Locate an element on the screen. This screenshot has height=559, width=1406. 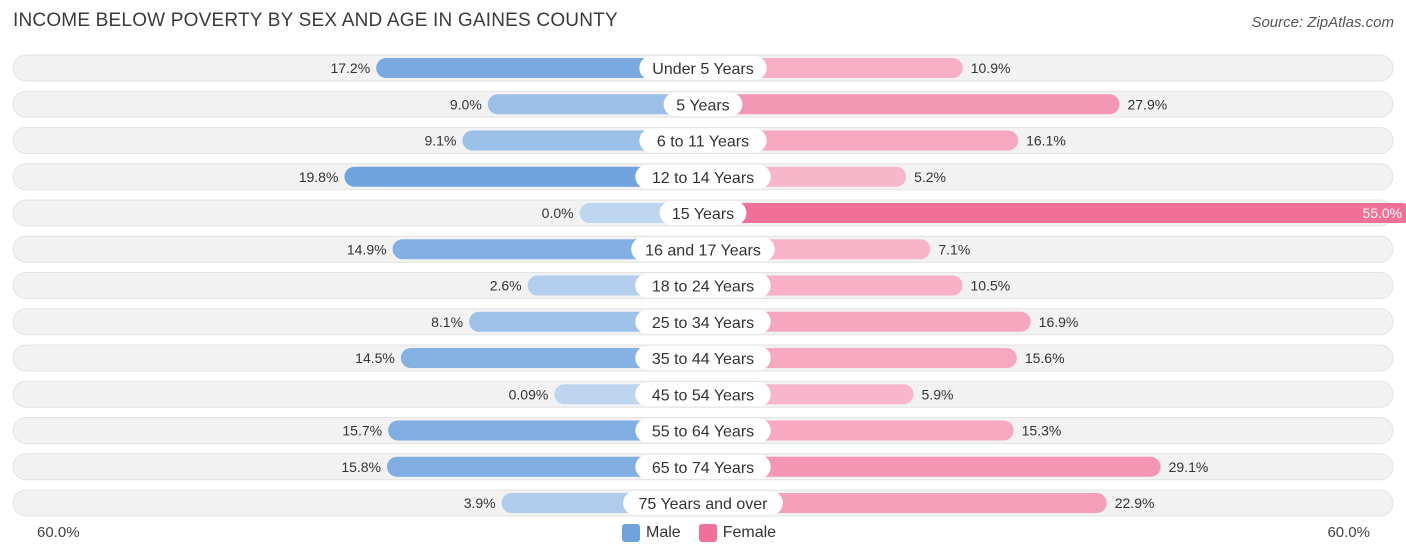
female-swatch is located at coordinates (707, 533).